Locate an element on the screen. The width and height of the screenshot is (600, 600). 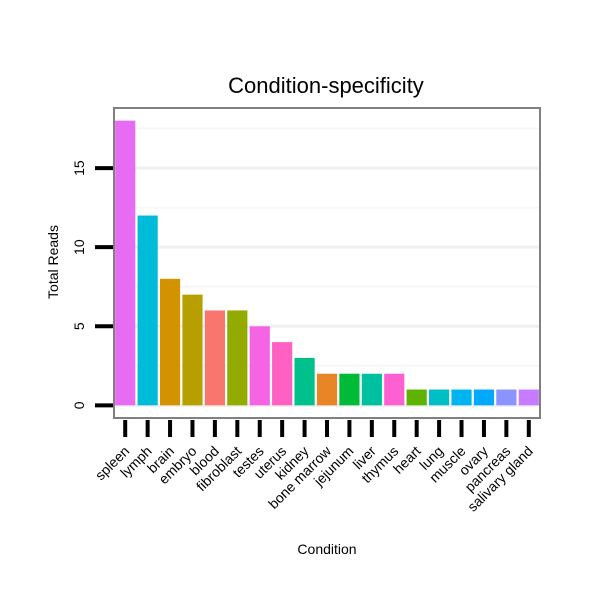
bar-uterus is located at coordinates (282, 374).